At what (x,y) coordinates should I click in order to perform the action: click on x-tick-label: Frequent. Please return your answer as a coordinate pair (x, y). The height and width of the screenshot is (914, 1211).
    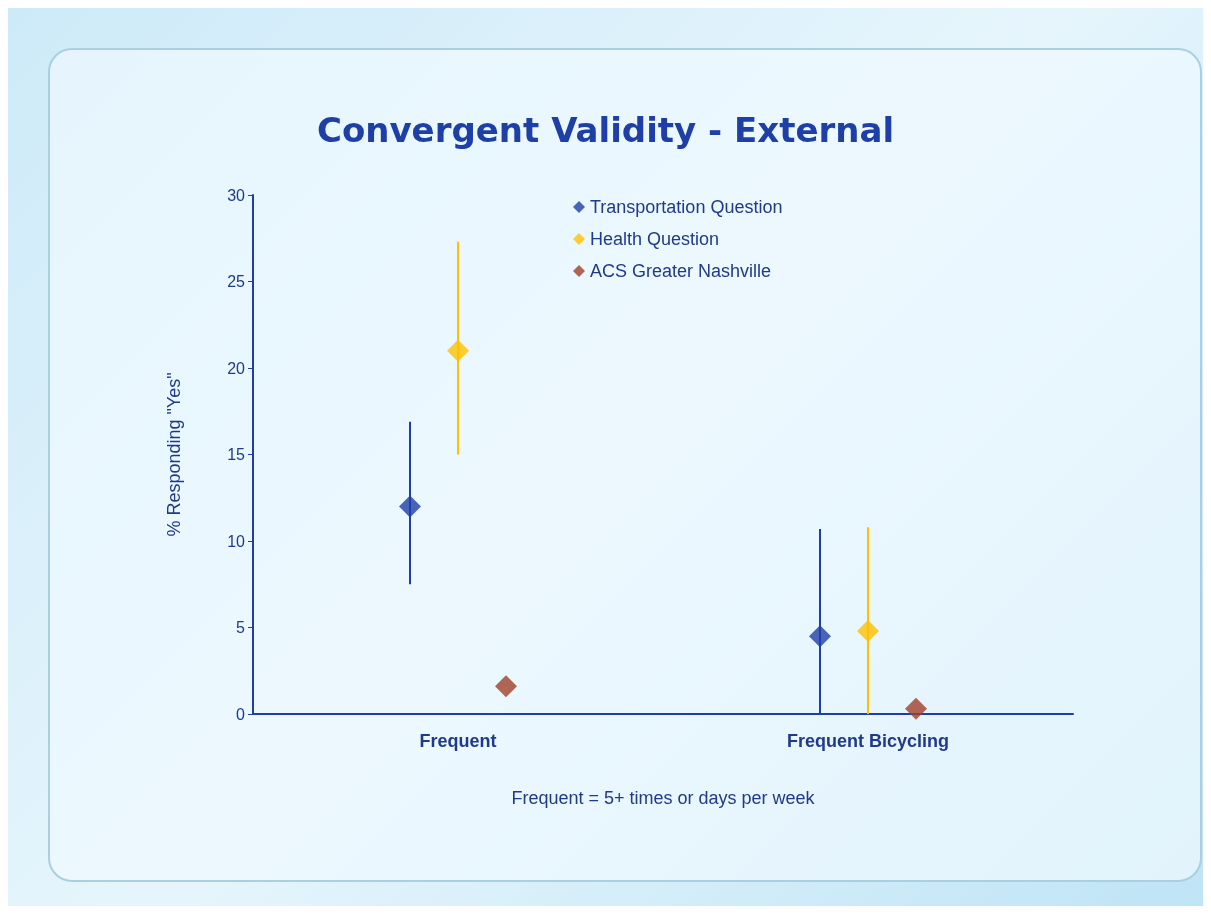
    Looking at the image, I should click on (458, 741).